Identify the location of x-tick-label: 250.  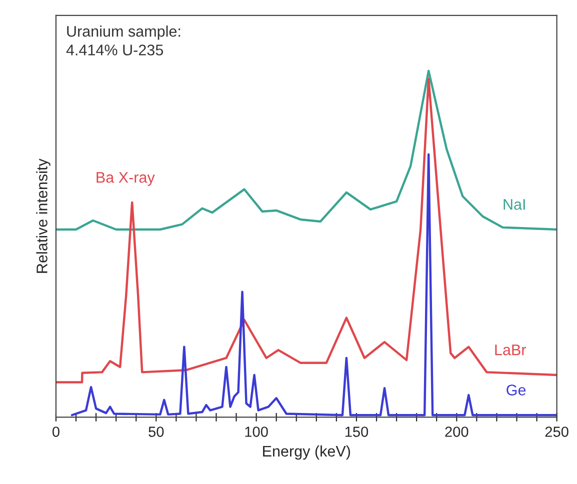
(556, 431).